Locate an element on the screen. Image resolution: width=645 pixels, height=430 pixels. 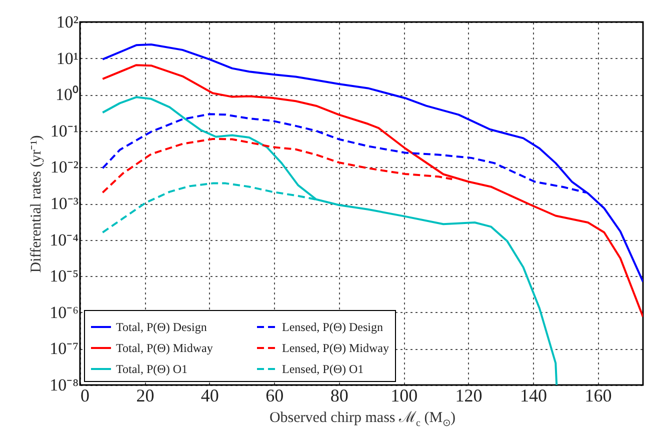
y-tick-label: 10⁻³ is located at coordinates (64, 203).